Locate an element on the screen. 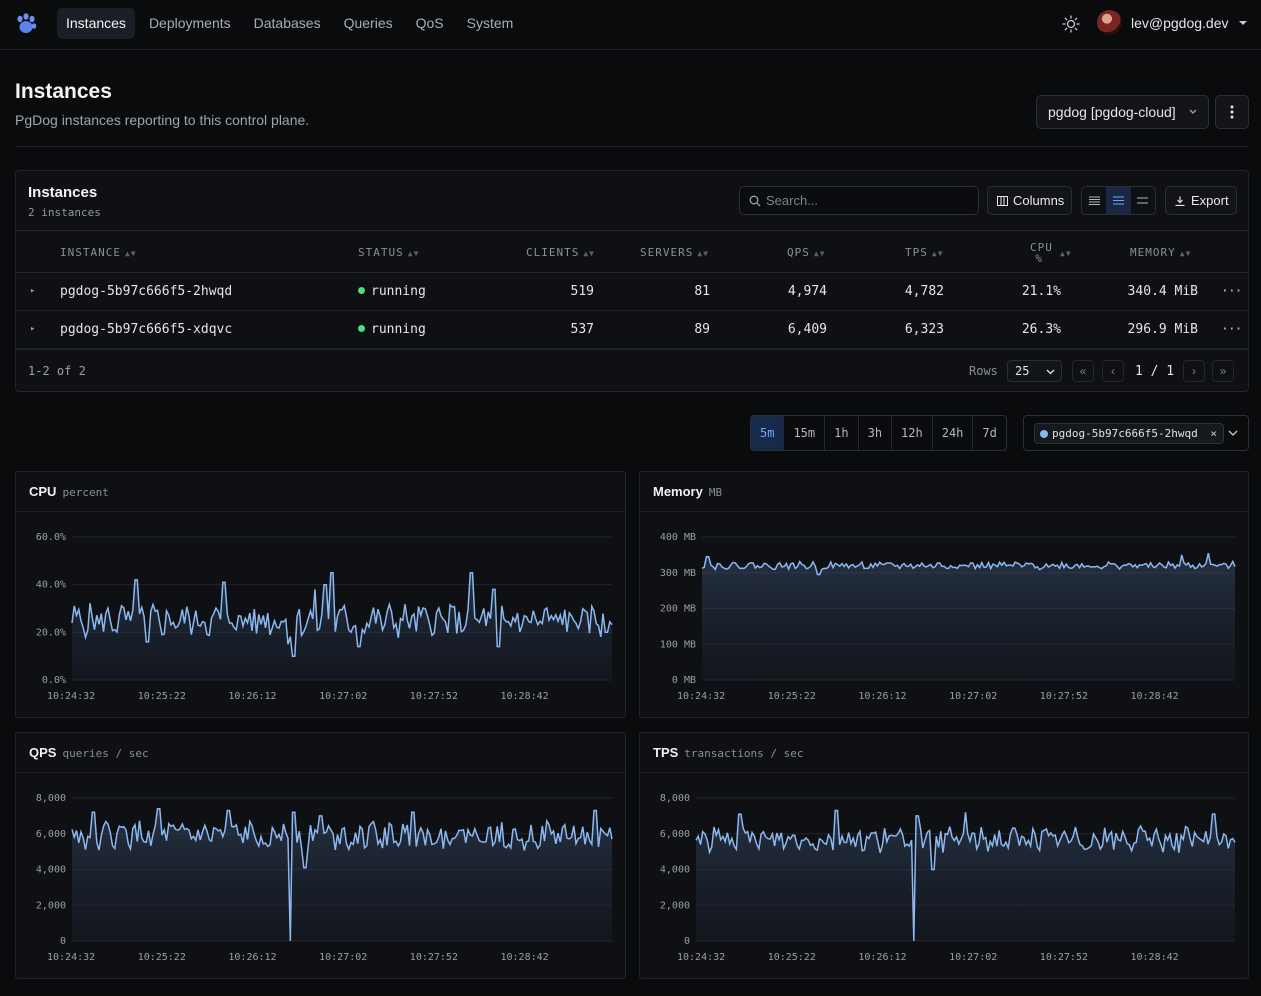  nav-instances: Instances is located at coordinates (96, 23).